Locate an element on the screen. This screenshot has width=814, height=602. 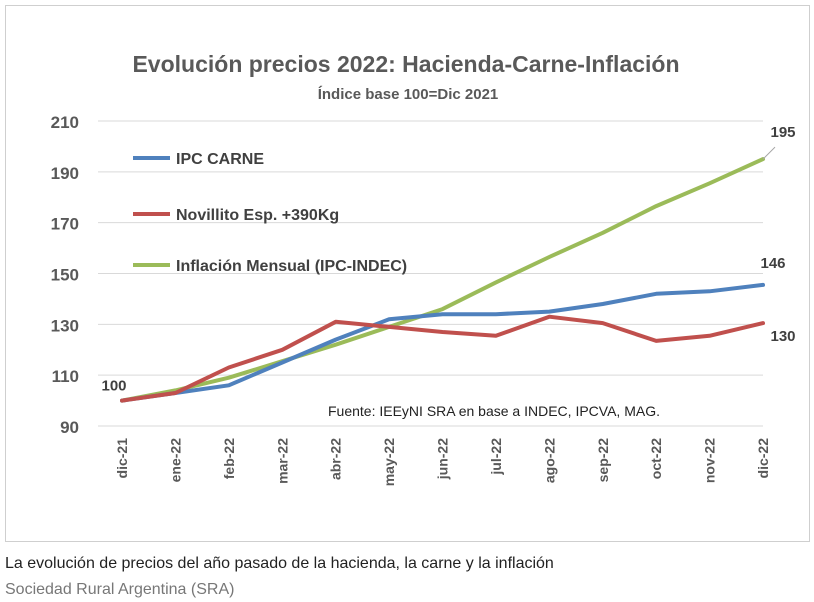
x-tick-label: oct-22 is located at coordinates (656, 458).